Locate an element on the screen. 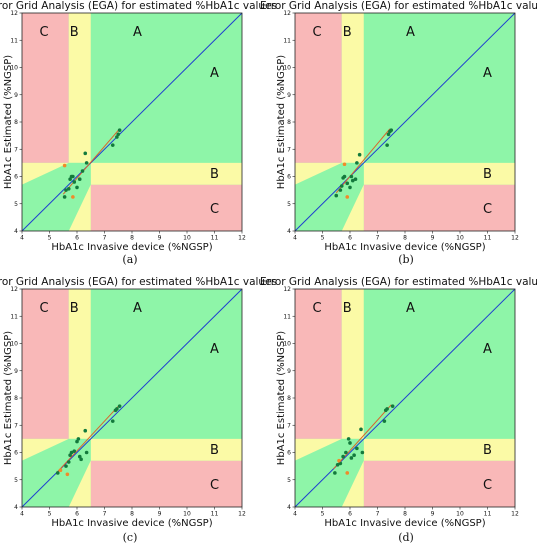  x-tick-label: 4 is located at coordinates (22, 514).